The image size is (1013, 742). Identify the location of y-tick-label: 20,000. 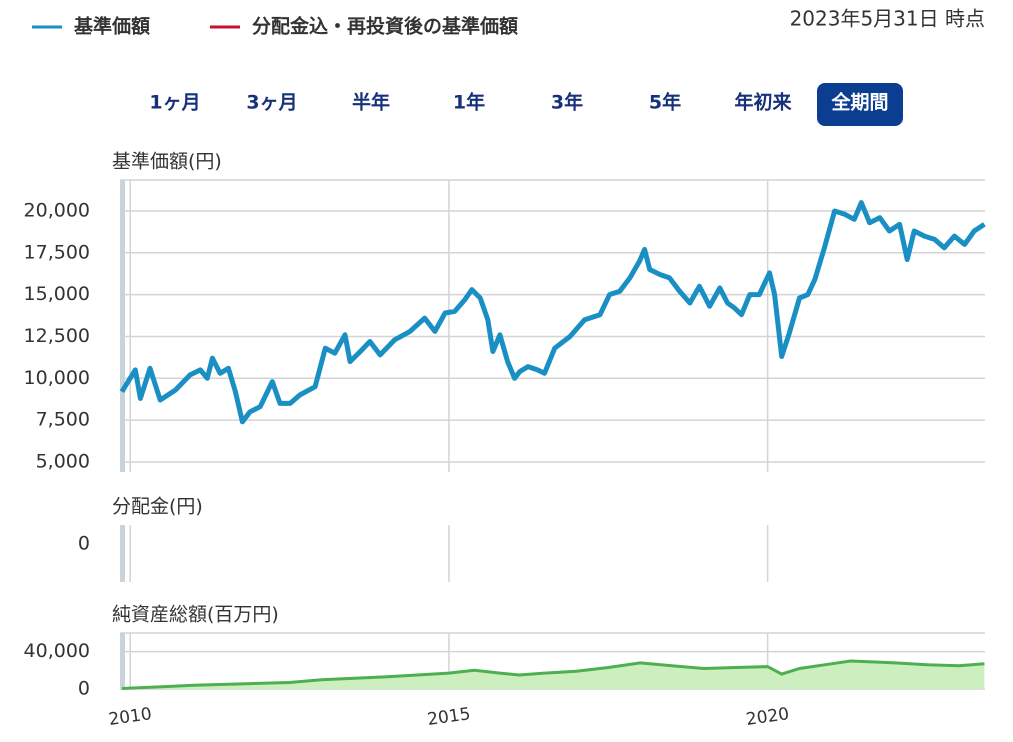
(57, 210).